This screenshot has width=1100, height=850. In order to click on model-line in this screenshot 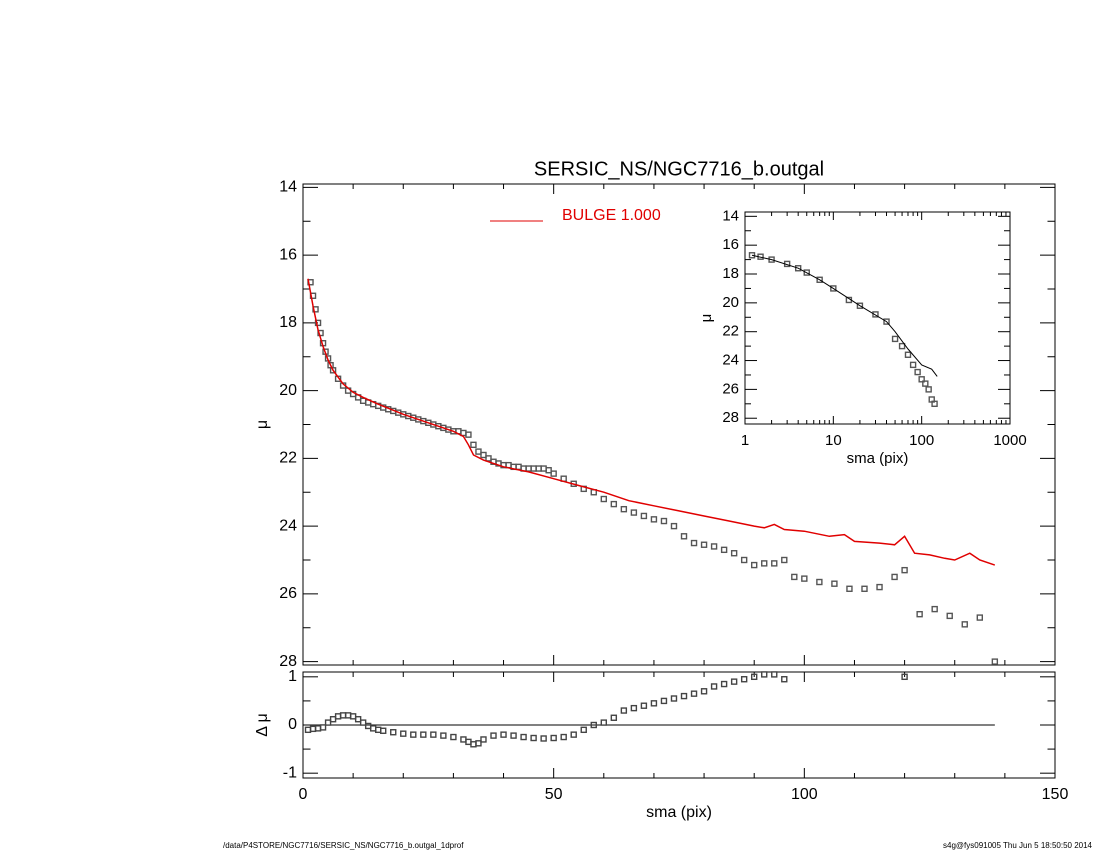, I will do `click(844, 315)`.